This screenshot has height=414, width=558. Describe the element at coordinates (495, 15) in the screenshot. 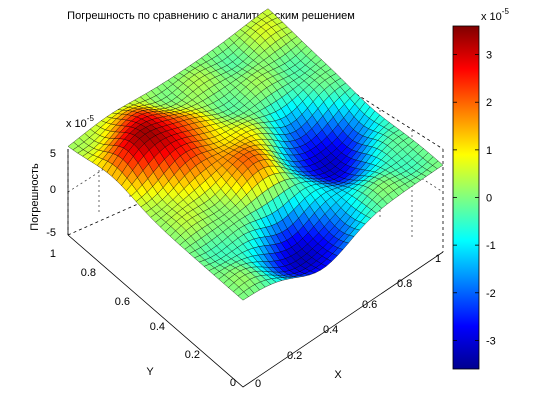

I see `colorbar-multiplier: x 10-5` at that location.